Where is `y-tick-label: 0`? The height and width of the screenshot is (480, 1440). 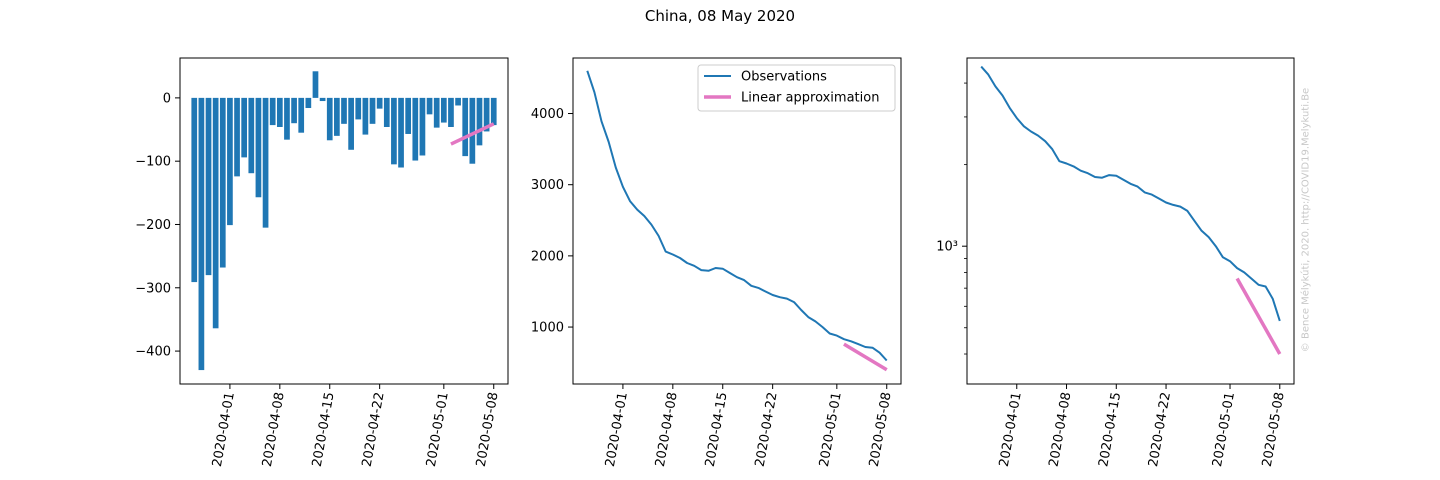 y-tick-label: 0 is located at coordinates (167, 98).